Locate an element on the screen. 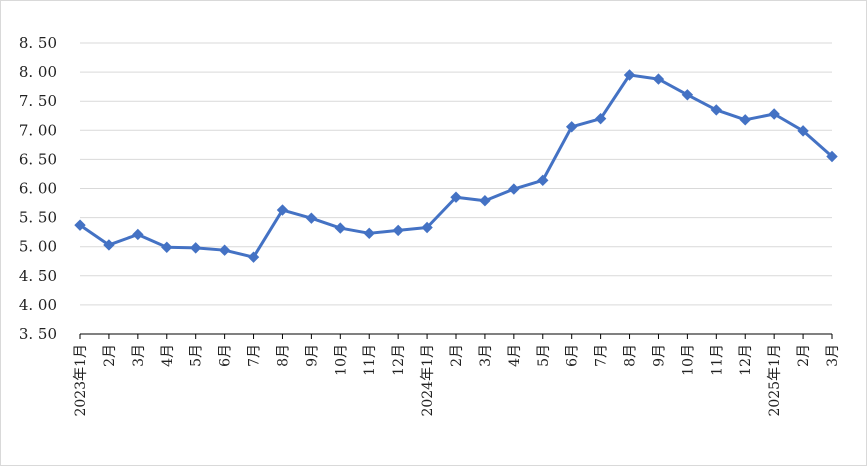 The image size is (867, 466). y-tick-label: 4. 00 is located at coordinates (38, 305).